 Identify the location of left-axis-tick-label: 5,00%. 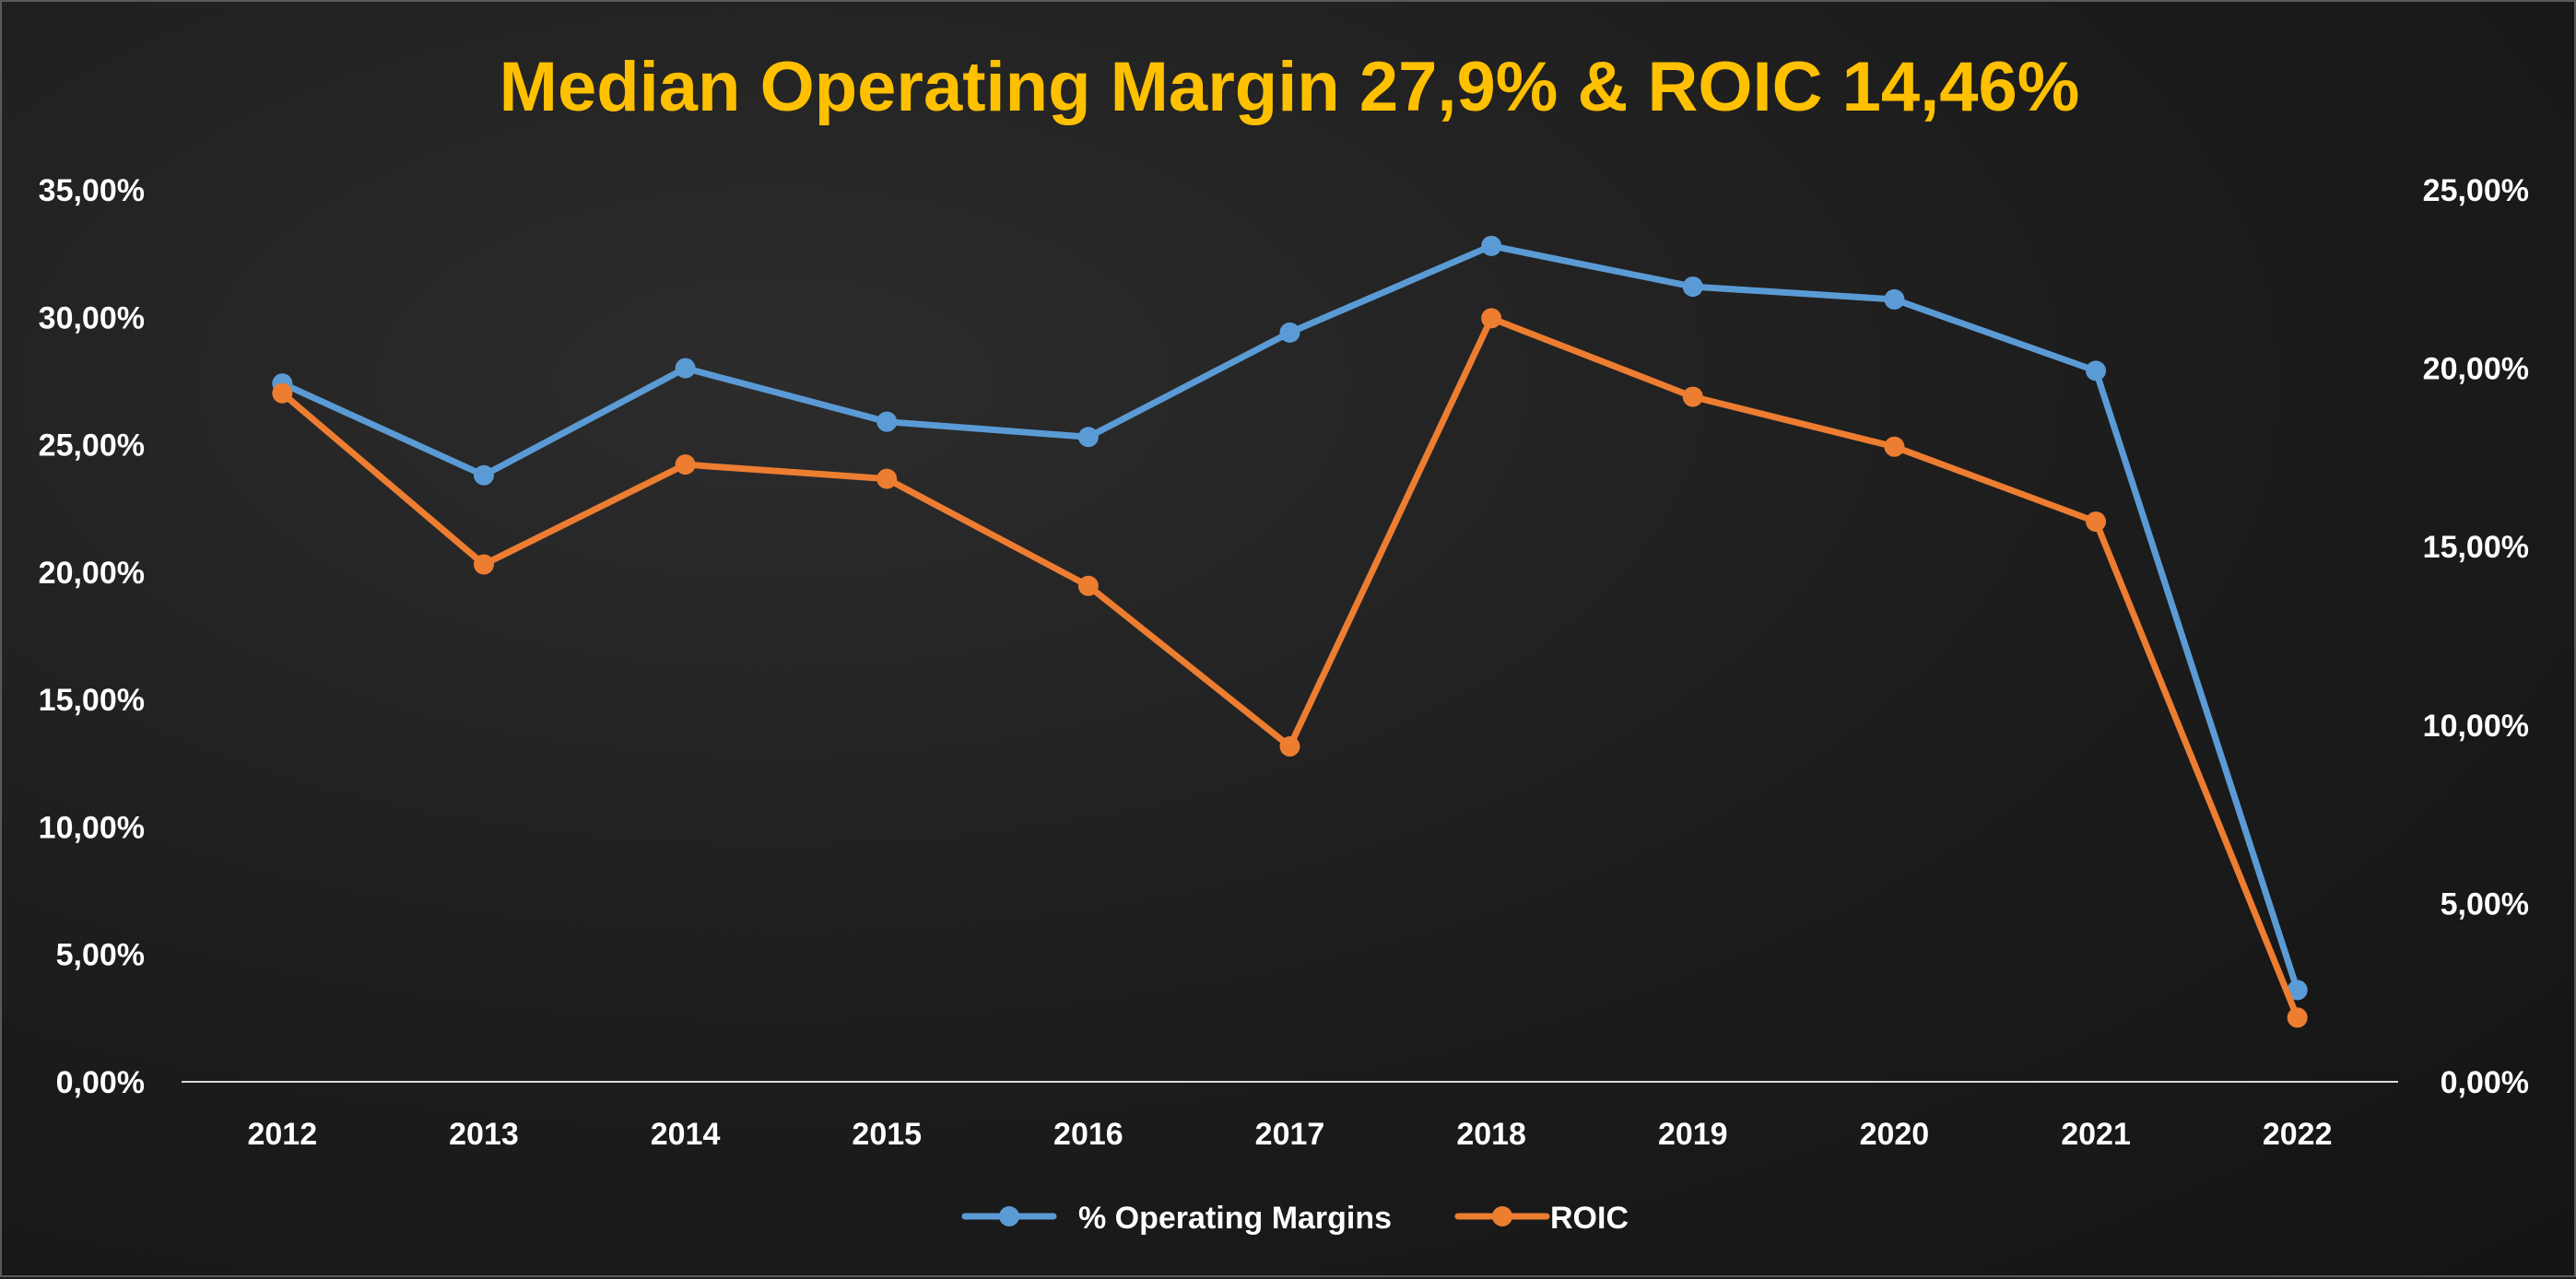
(101, 955).